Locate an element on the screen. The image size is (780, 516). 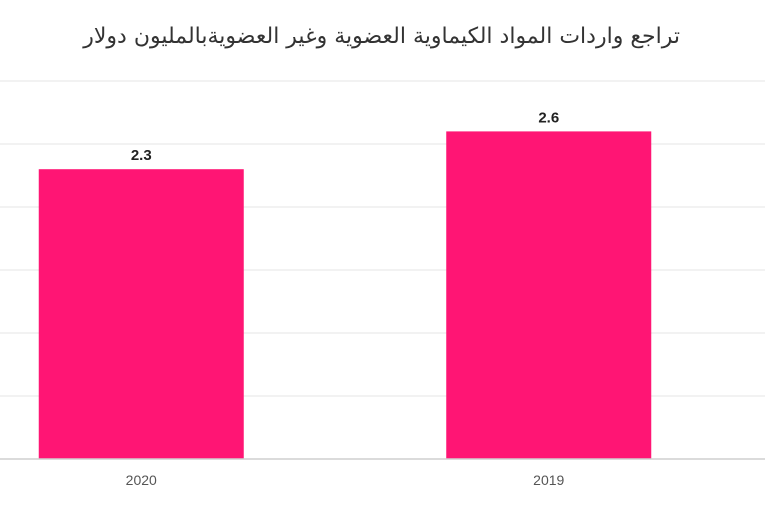
x-tick-label-2020: 2020 is located at coordinates (141, 480).